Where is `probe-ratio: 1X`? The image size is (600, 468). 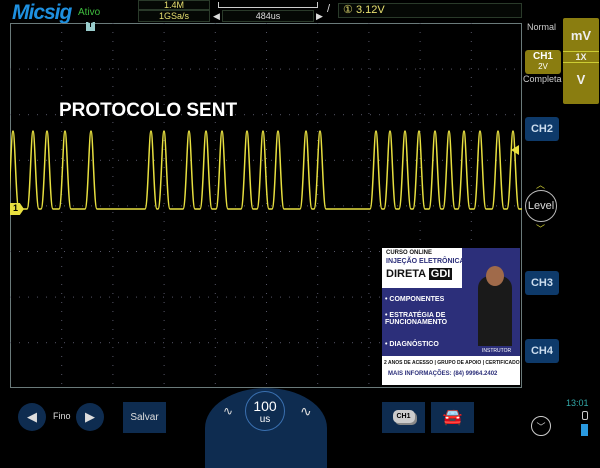 probe-ratio: 1X is located at coordinates (581, 57).